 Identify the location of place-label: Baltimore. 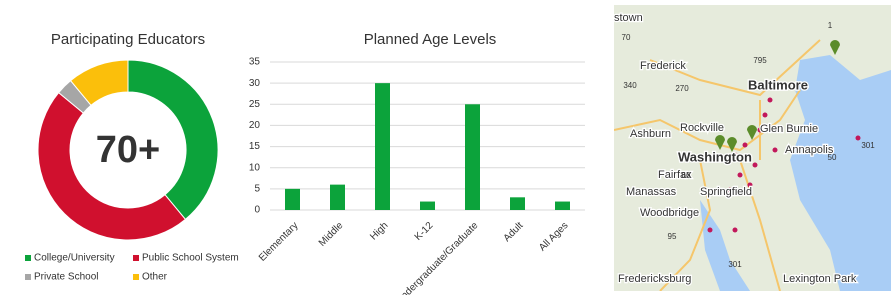
(778, 84).